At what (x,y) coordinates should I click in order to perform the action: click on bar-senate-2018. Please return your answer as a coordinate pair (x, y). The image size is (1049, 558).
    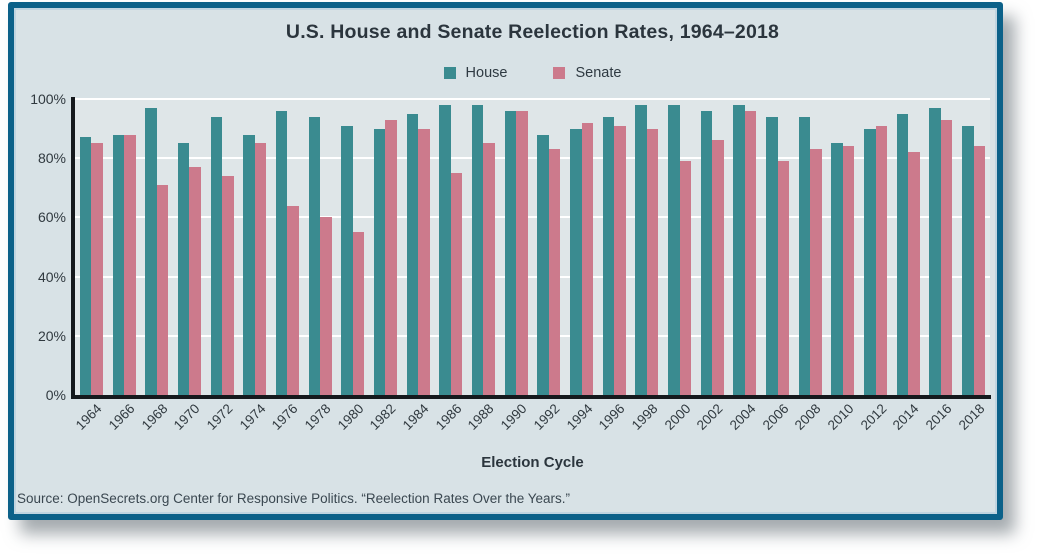
    Looking at the image, I should click on (979, 270).